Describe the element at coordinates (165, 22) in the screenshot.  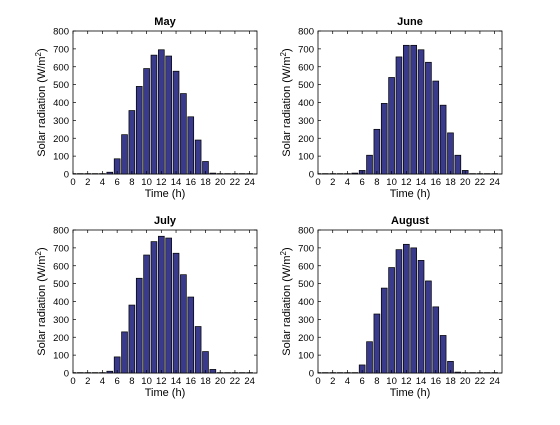
I see `chart-title: May` at that location.